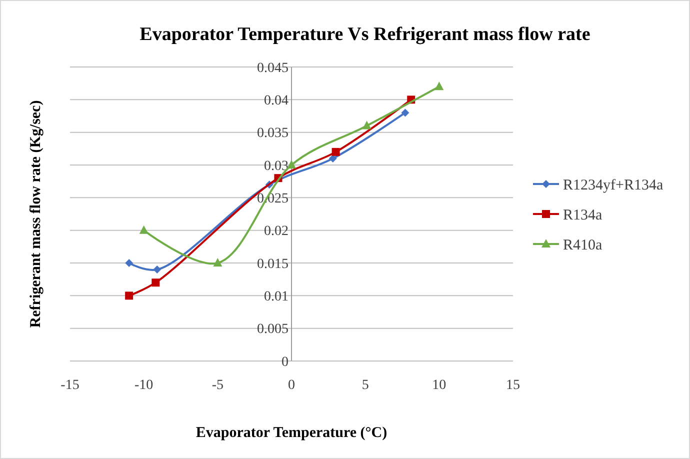 This screenshot has width=690, height=459. I want to click on chart-title: Evaporator Temperature Vs Refrigerant mass flow rate, so click(365, 34).